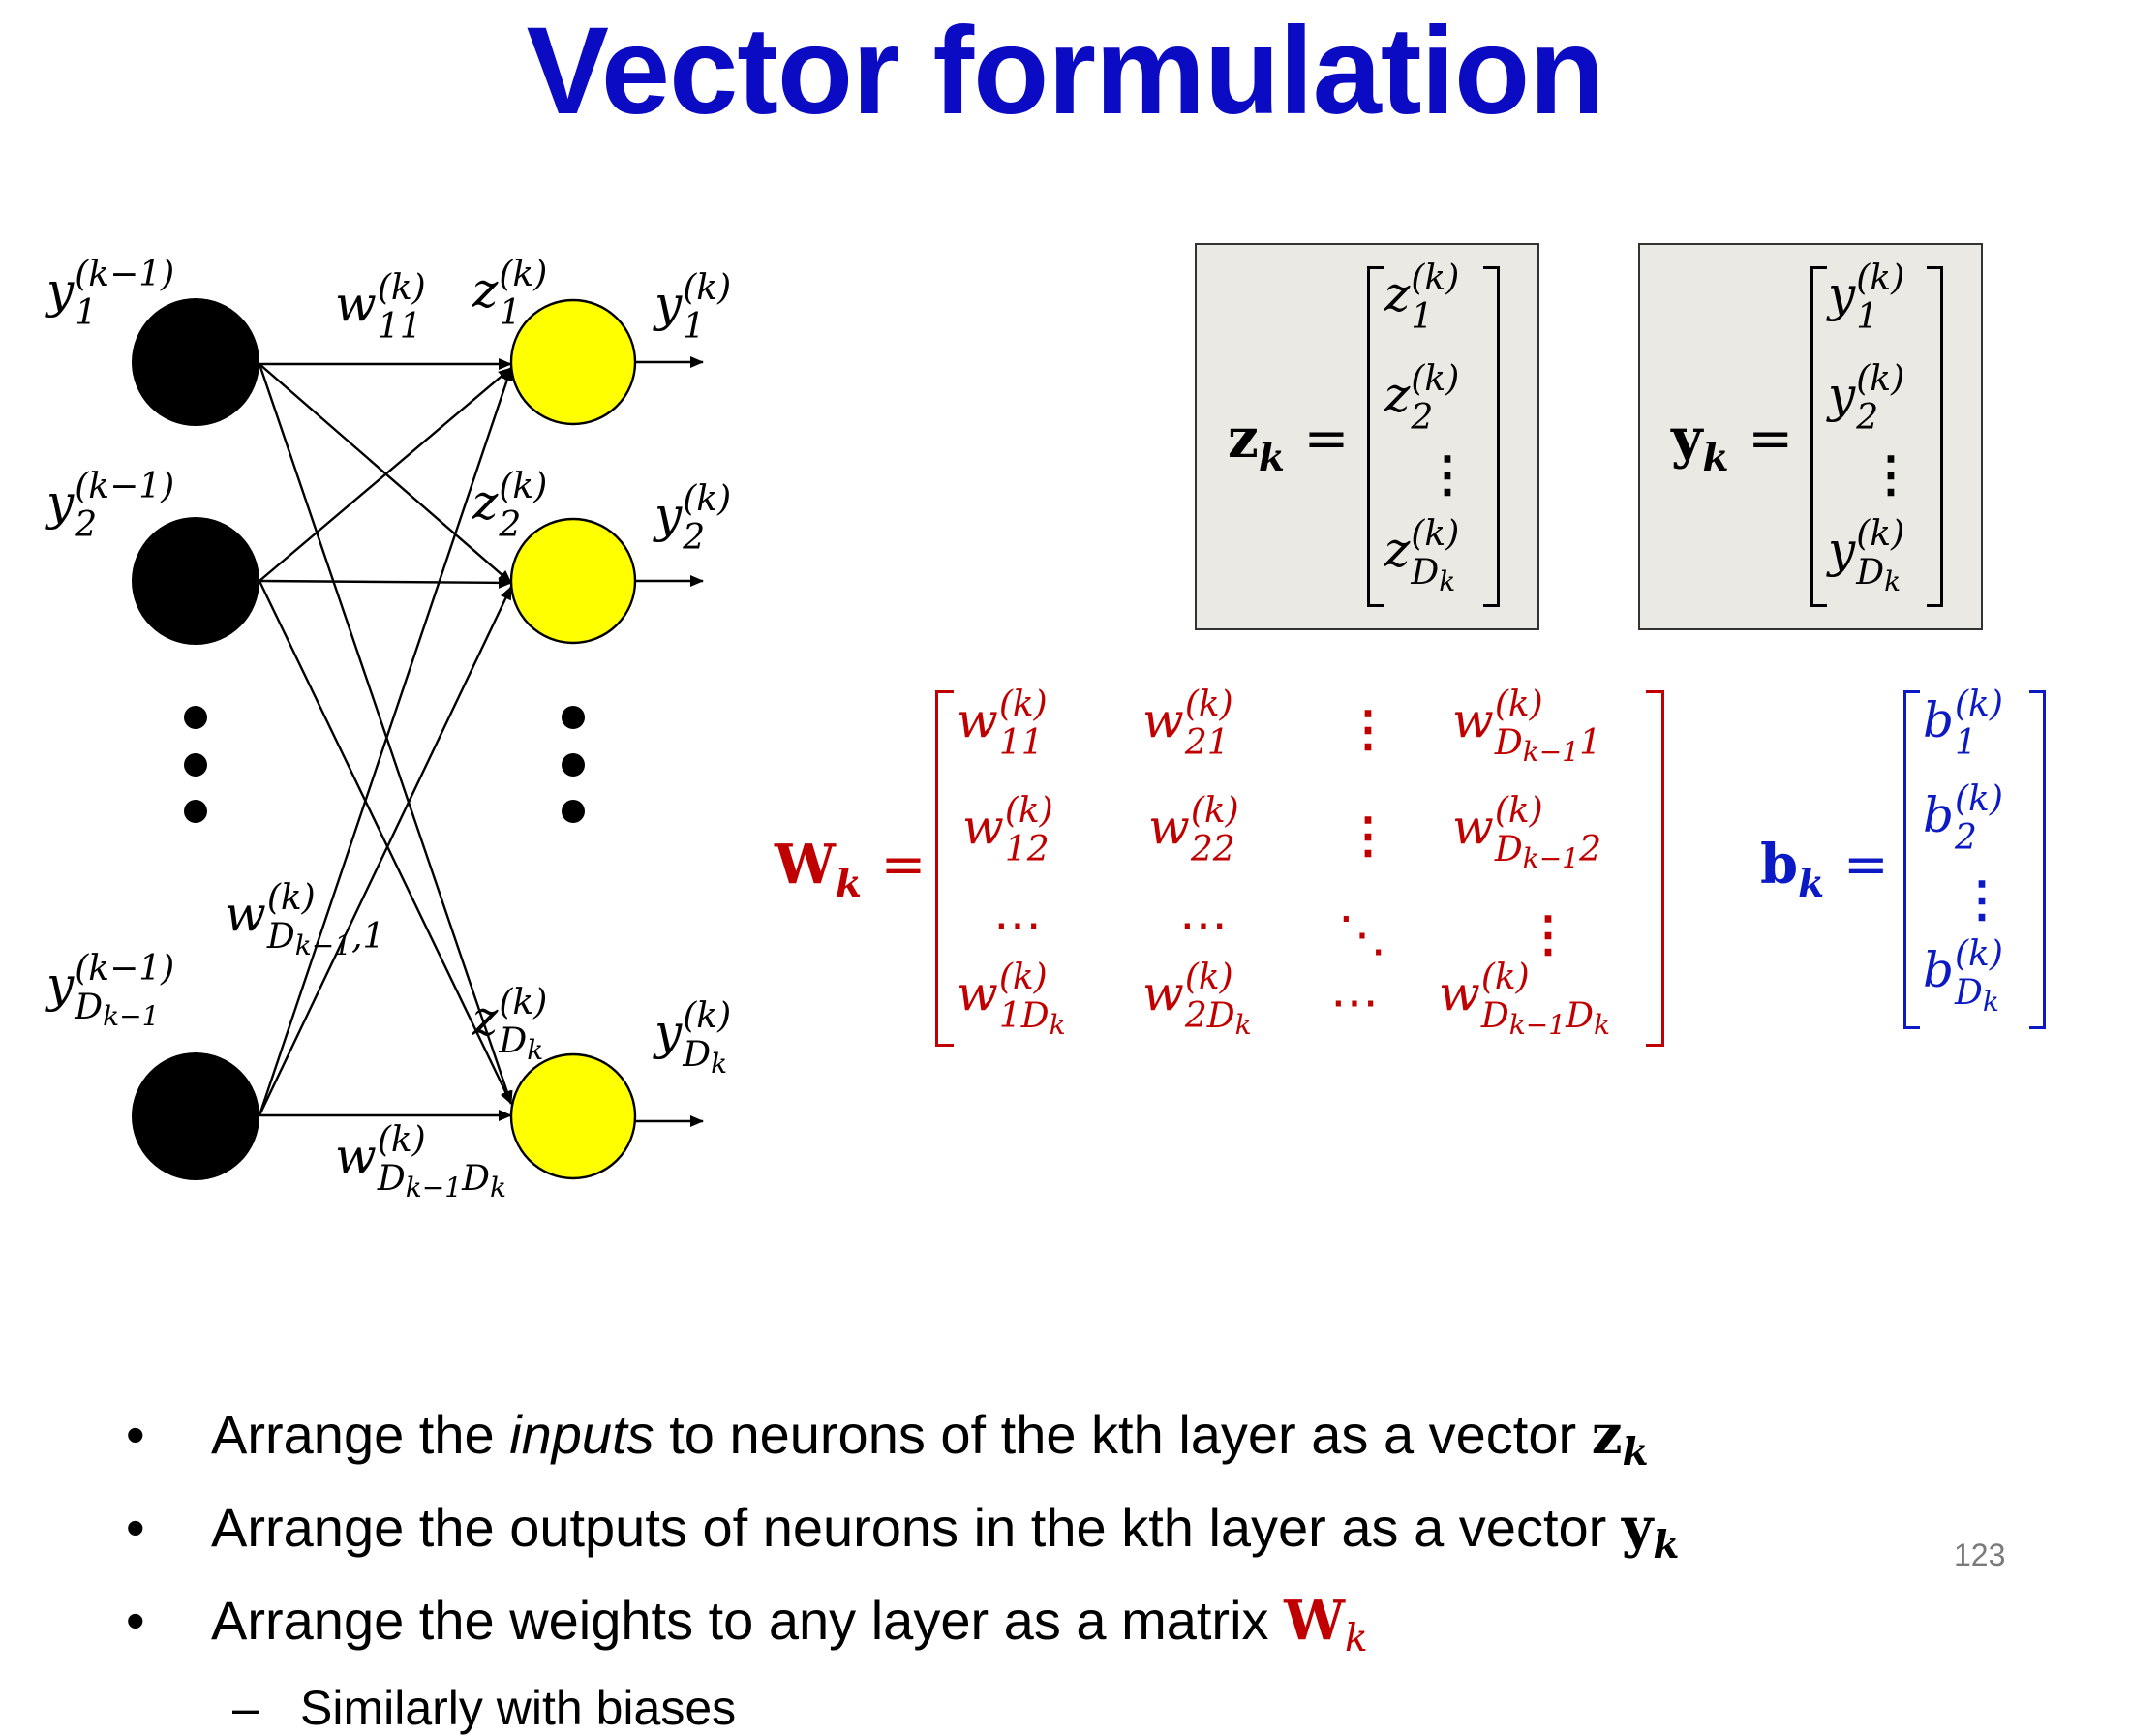 The height and width of the screenshot is (1736, 2130). Describe the element at coordinates (380, 307) in the screenshot. I see `weight-label-w11: w (k) 11` at that location.